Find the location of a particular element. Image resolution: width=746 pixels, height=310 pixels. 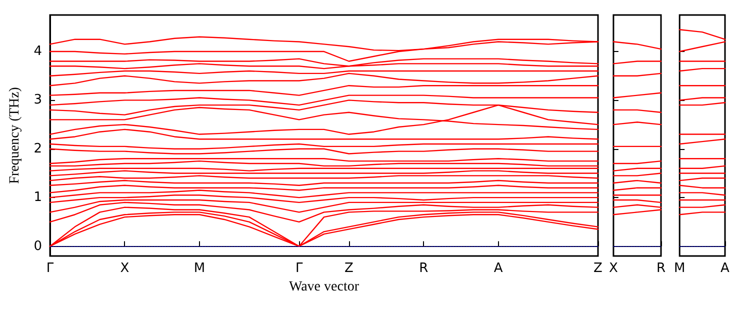

x-axis-title: Wave vector is located at coordinates (324, 287).